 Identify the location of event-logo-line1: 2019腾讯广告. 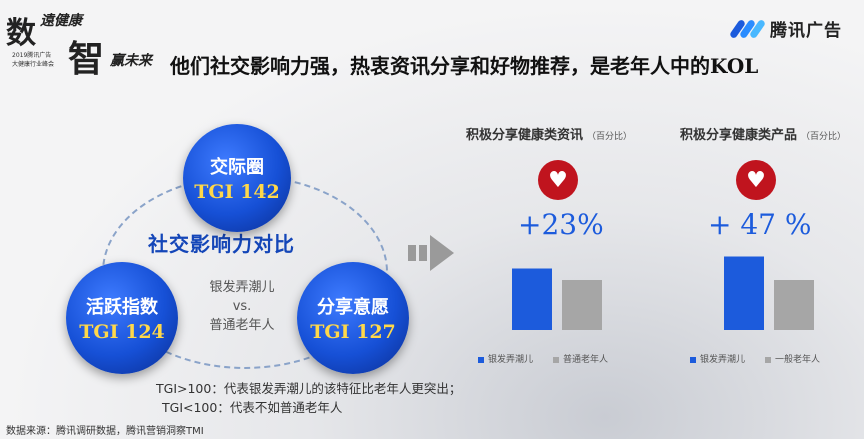
(32, 55).